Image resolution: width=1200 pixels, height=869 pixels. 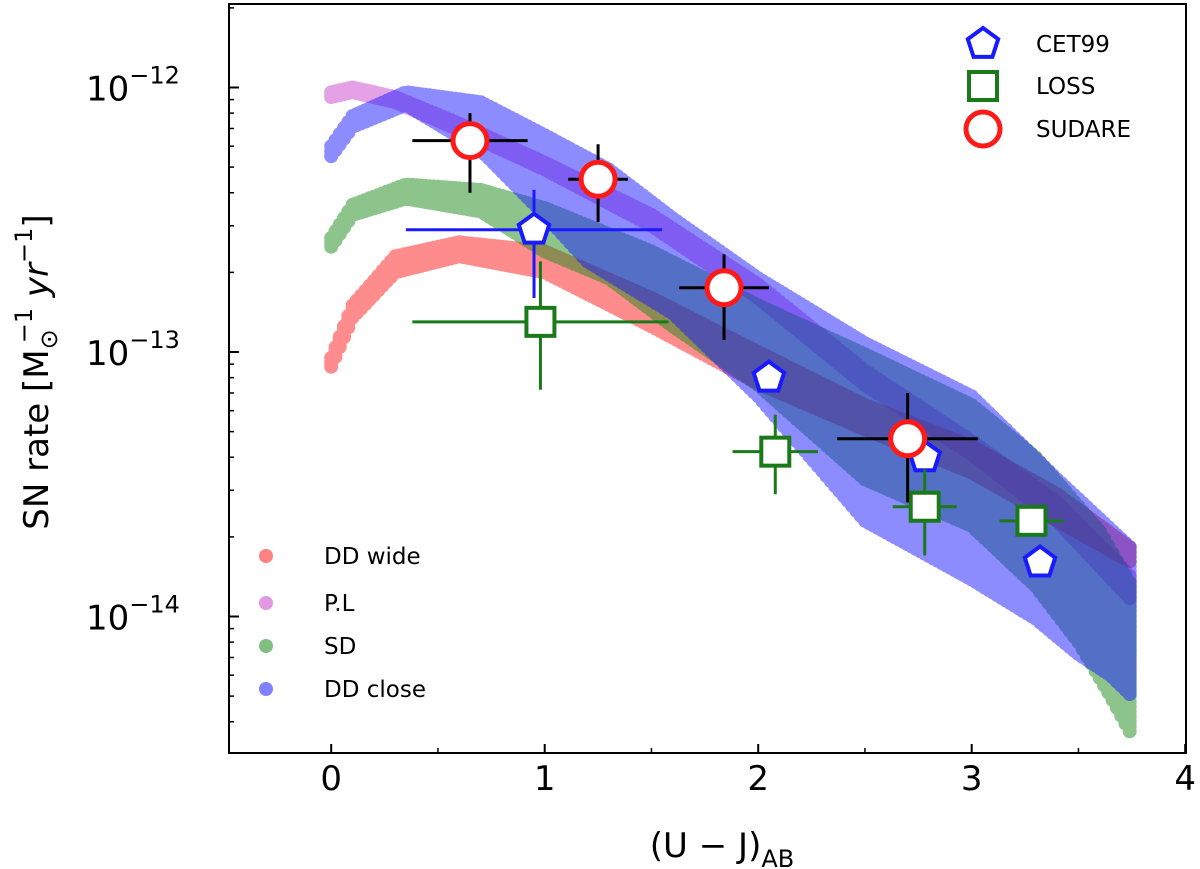 I want to click on legend-marker-p-l, so click(x=266, y=603).